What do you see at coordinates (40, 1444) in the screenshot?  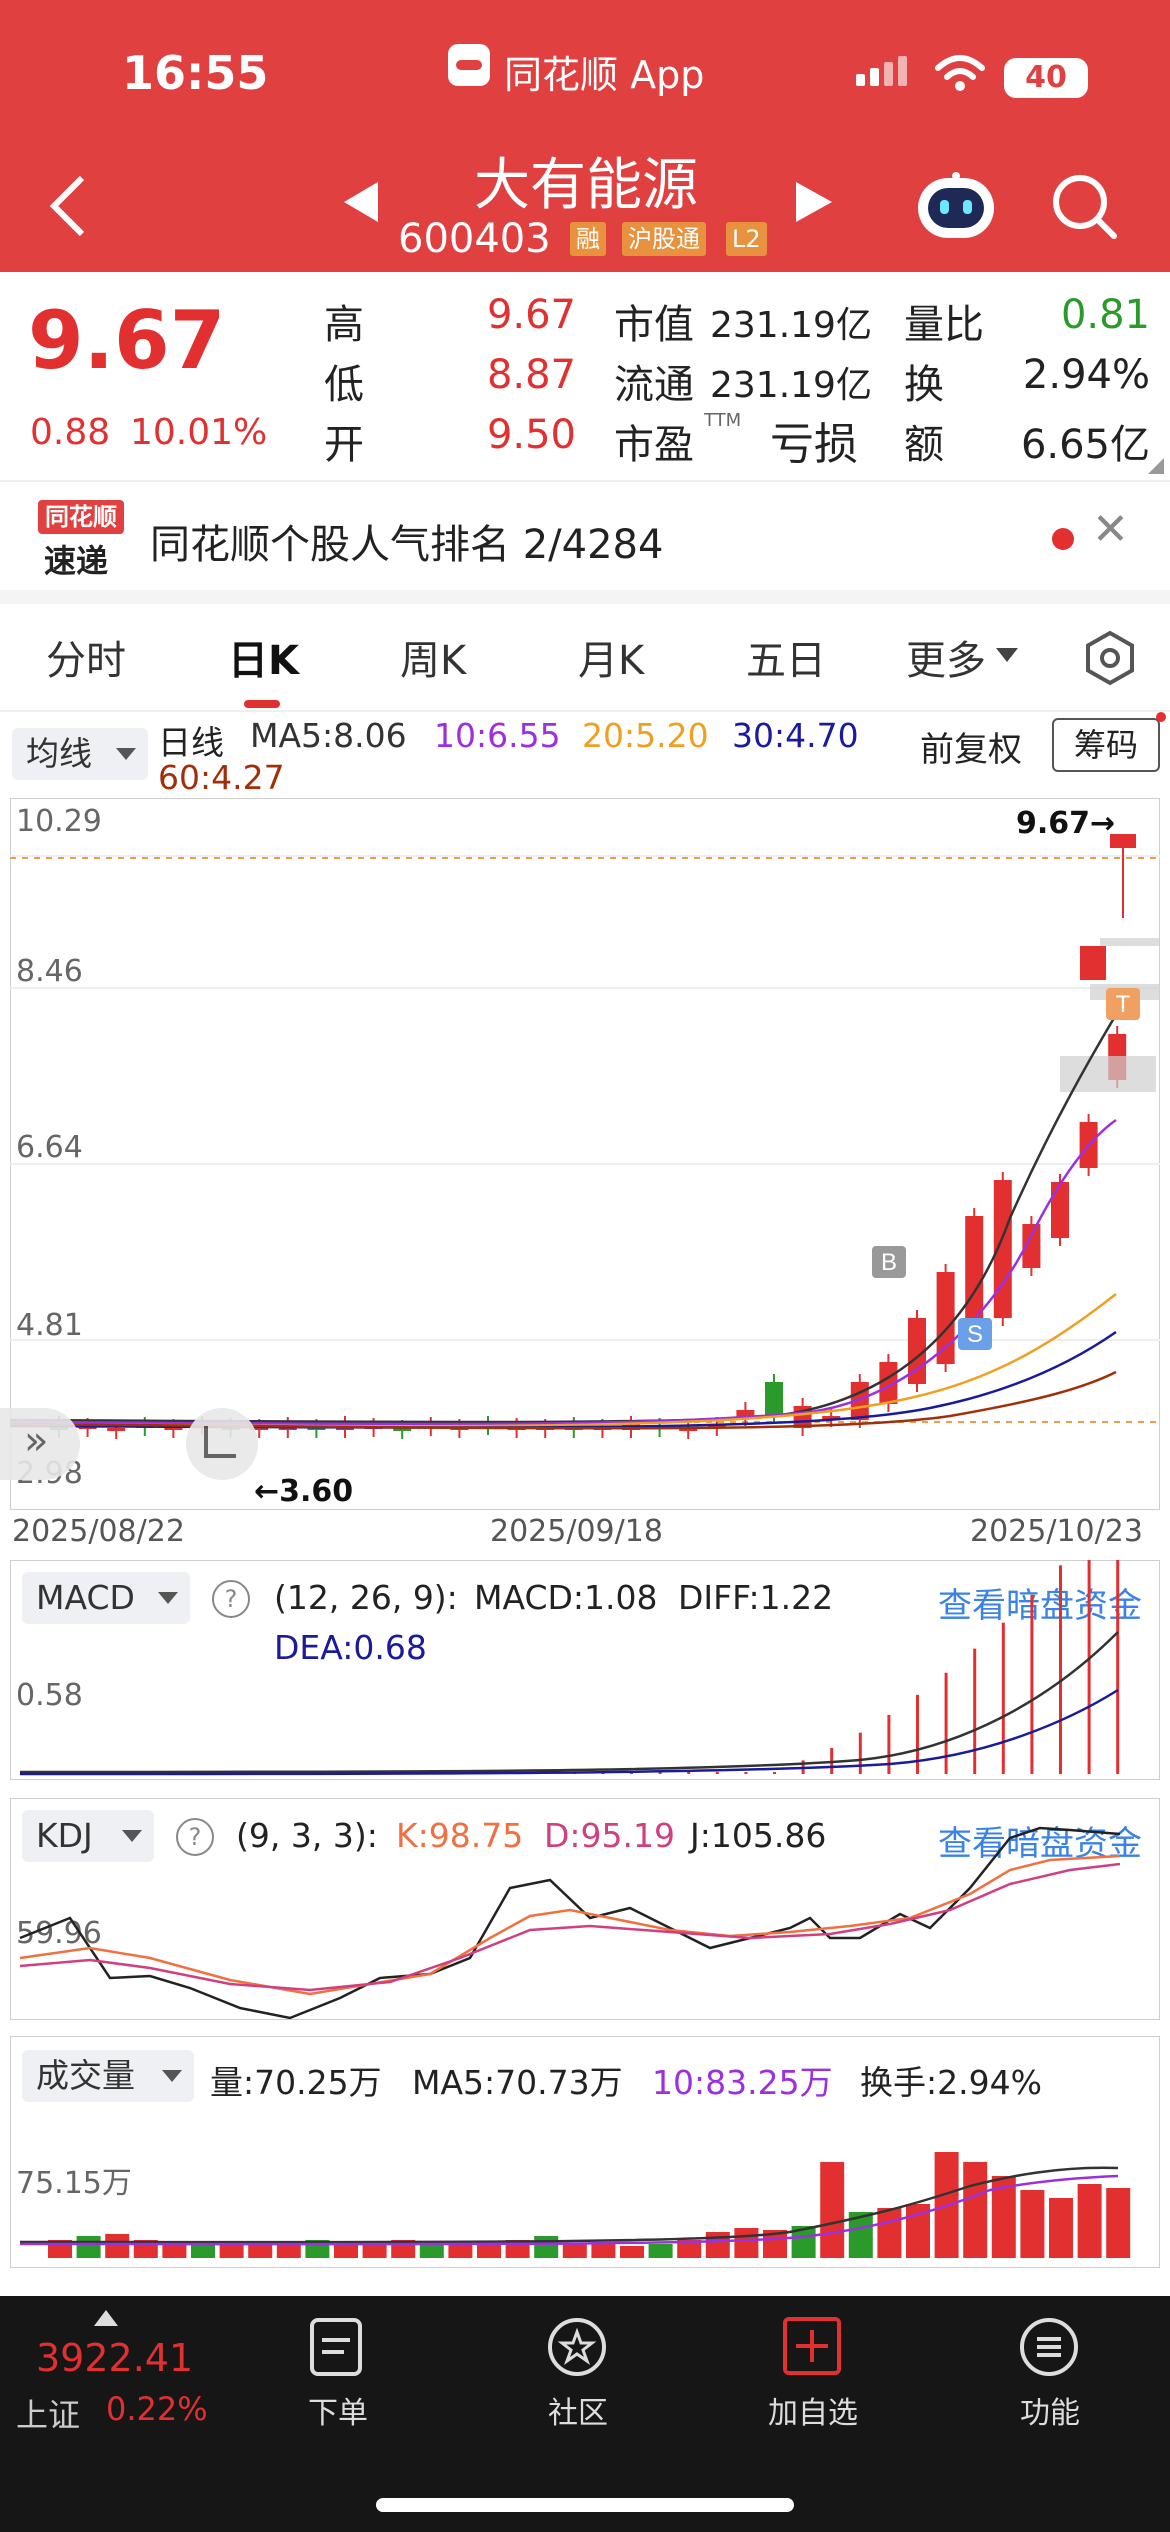 I see `collapse-left-button: »` at bounding box center [40, 1444].